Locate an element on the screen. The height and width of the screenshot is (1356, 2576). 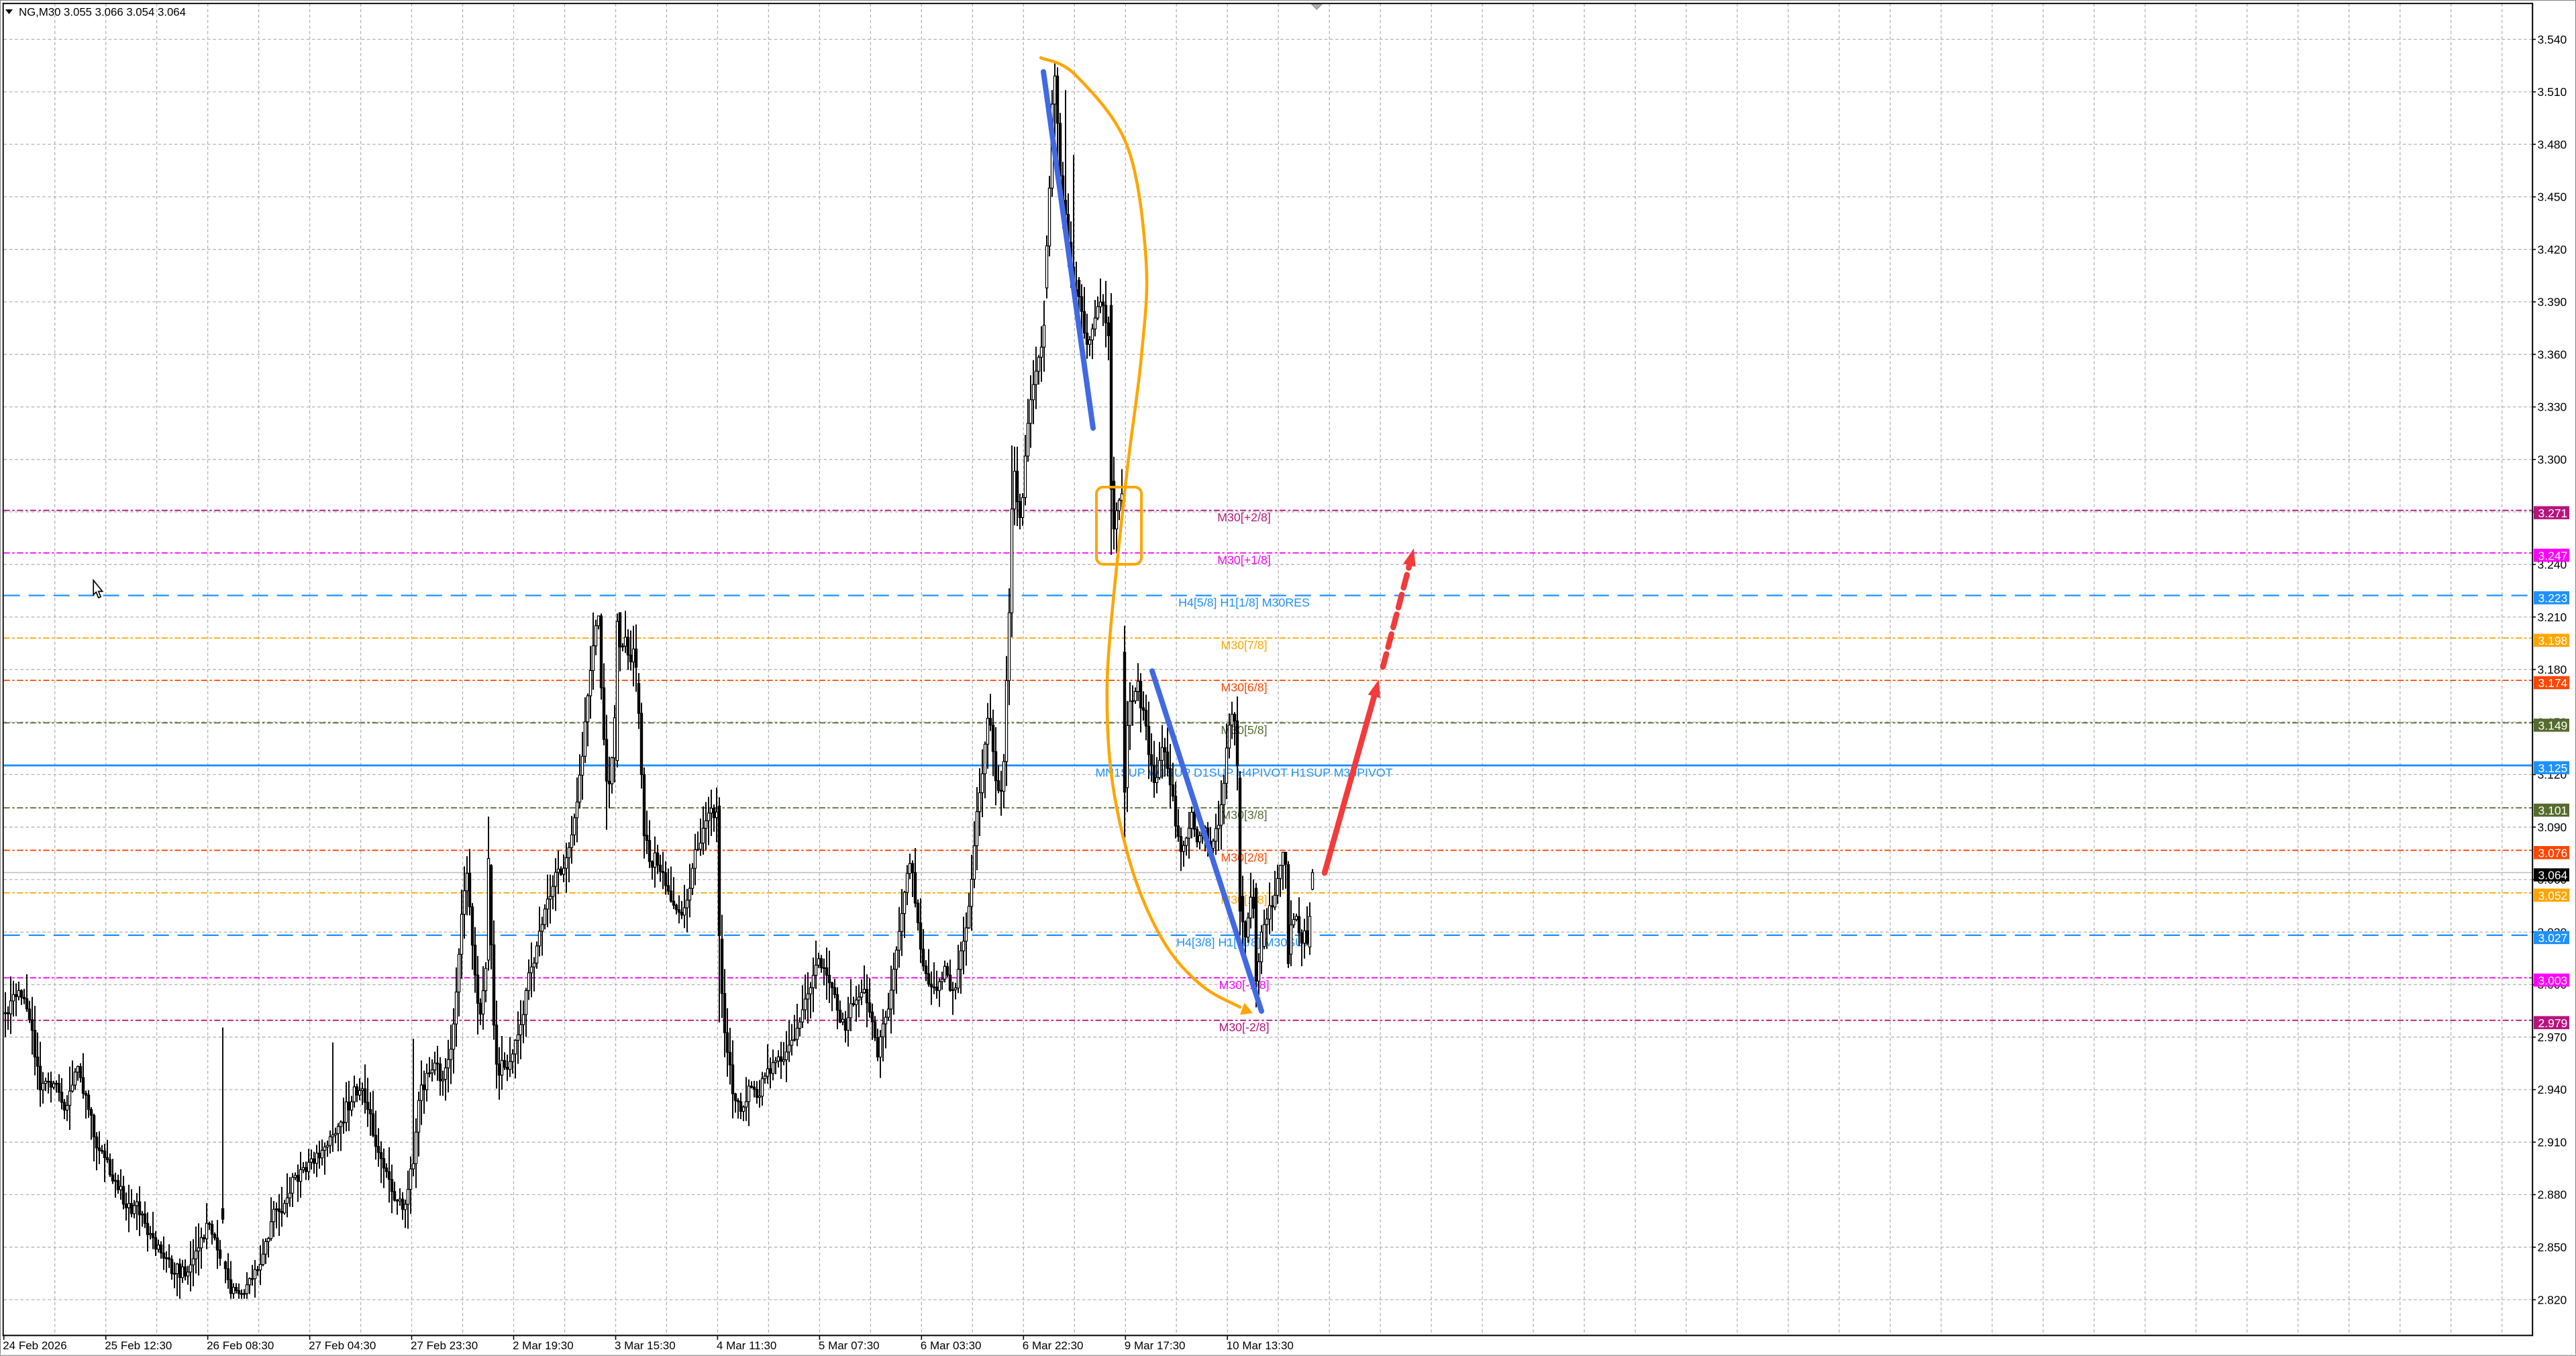
svg-text: H4[3/8] H1[-1/8] M30SUP is located at coordinates (1244, 942).